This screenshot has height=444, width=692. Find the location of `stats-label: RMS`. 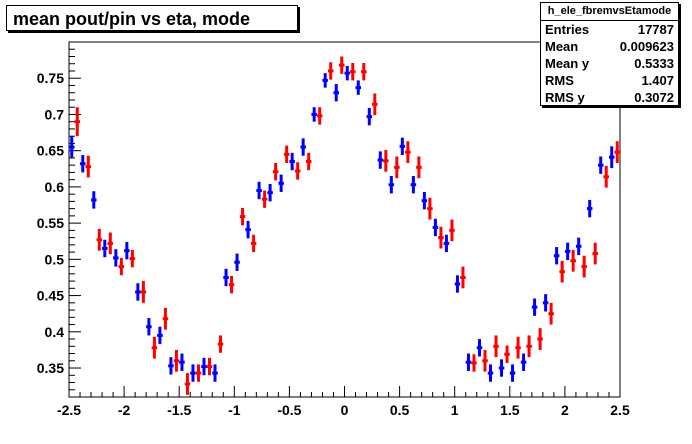

stats-label: RMS is located at coordinates (559, 80).